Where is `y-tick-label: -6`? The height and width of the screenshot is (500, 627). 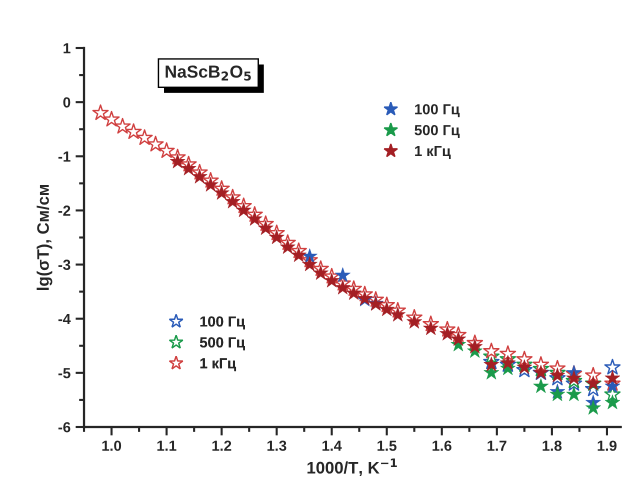
y-tick-label: -6 is located at coordinates (64, 427).